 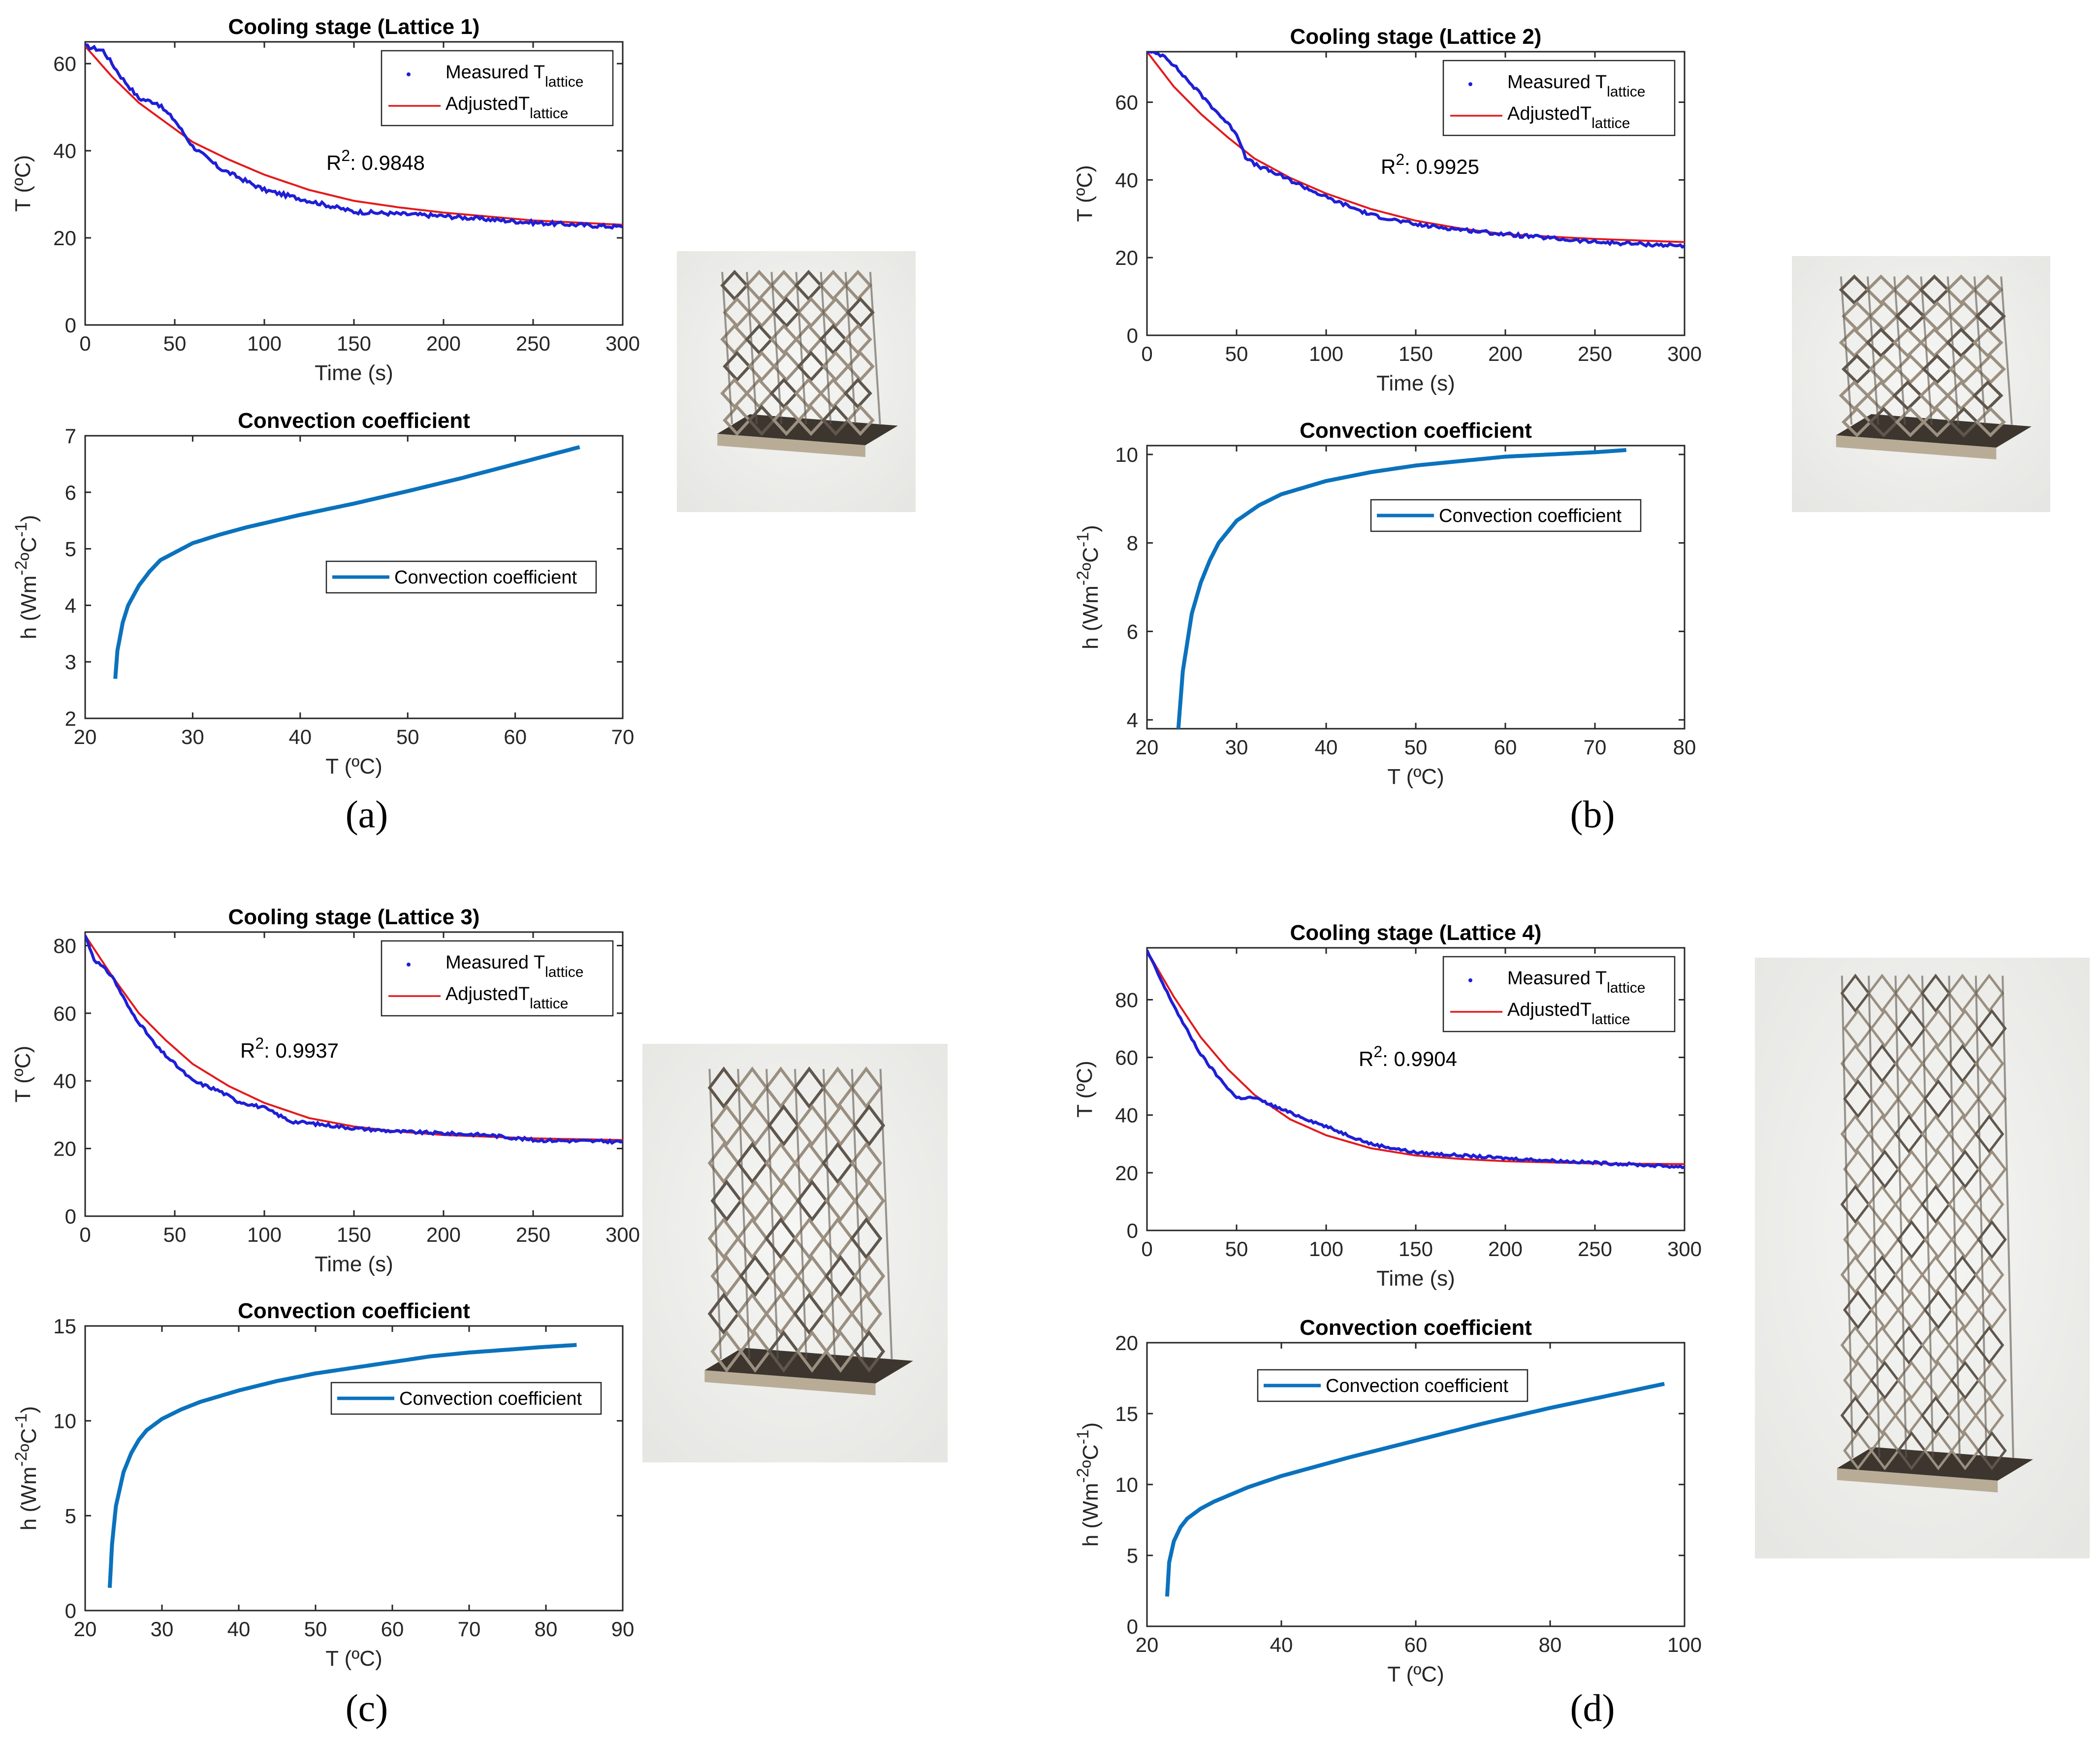 I want to click on r2-prefix: R, so click(x=1389, y=167).